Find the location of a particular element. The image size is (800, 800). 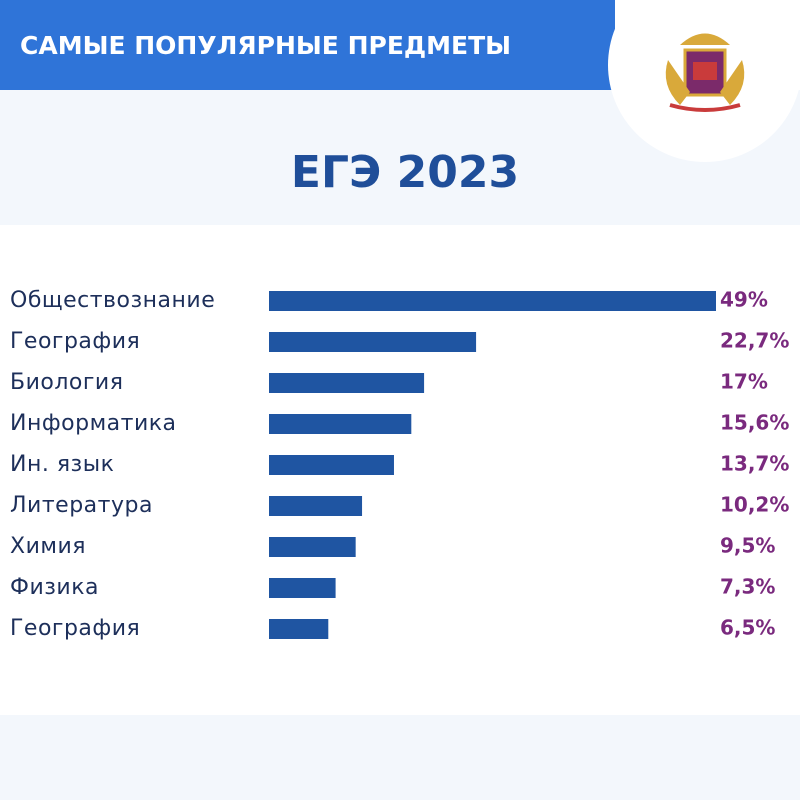

value-label: 6,5% is located at coordinates (747, 628).